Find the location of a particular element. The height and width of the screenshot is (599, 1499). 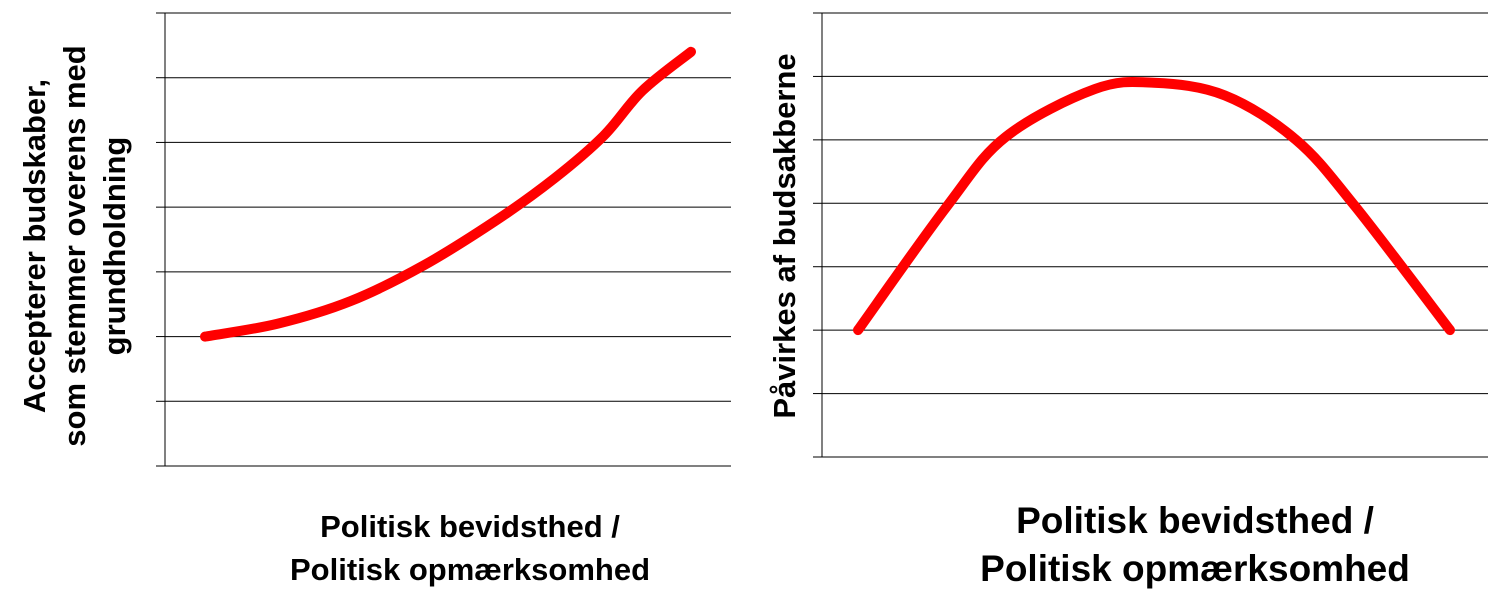

y-axis-label-line: Påvirkes af budsakberne is located at coordinates (784, 235).